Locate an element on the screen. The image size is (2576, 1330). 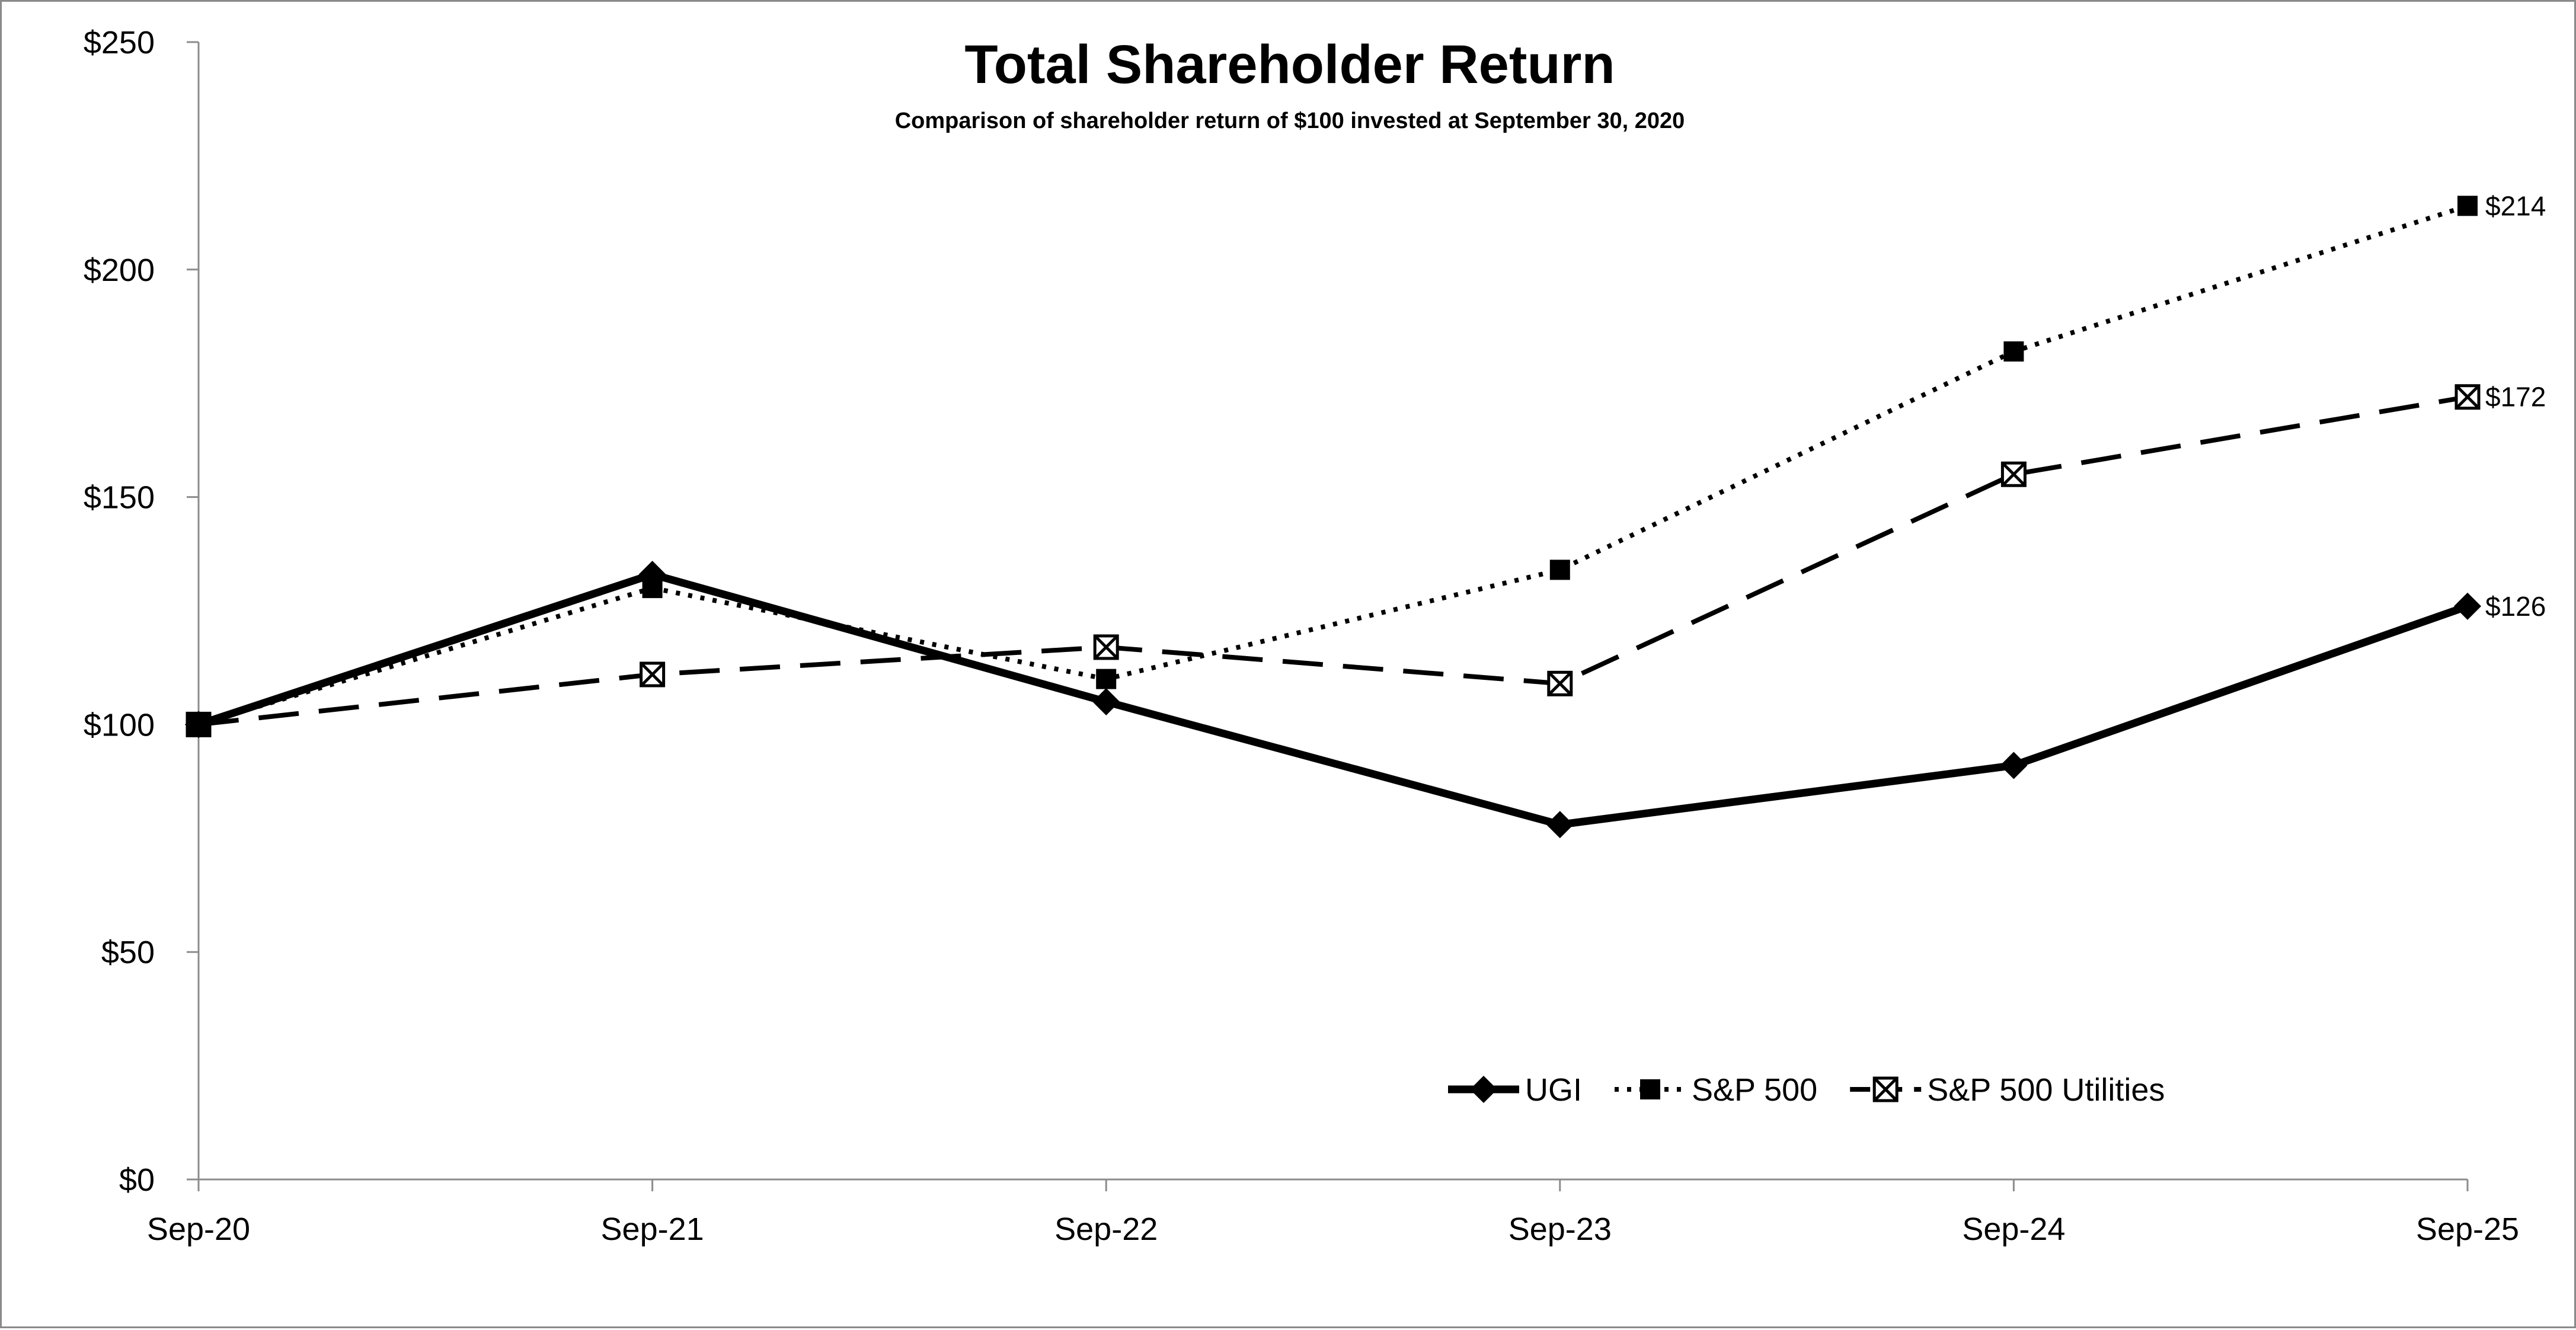
legend-item-s-p-500: S&P 500 is located at coordinates (1716, 1090).